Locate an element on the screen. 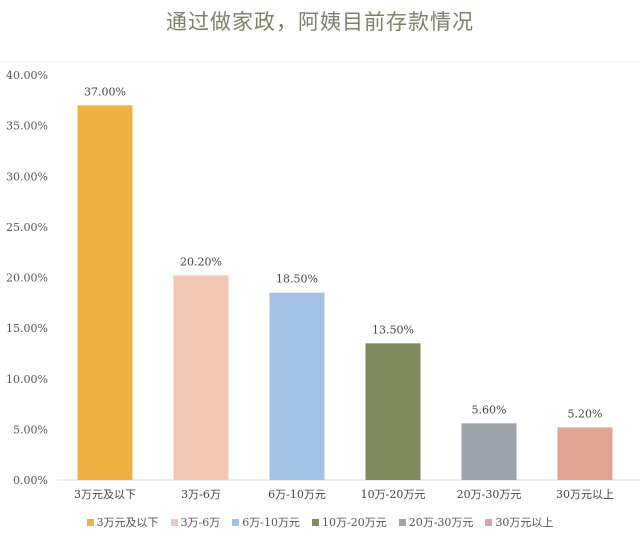  x-tick-label: 30万元以上 is located at coordinates (585, 494).